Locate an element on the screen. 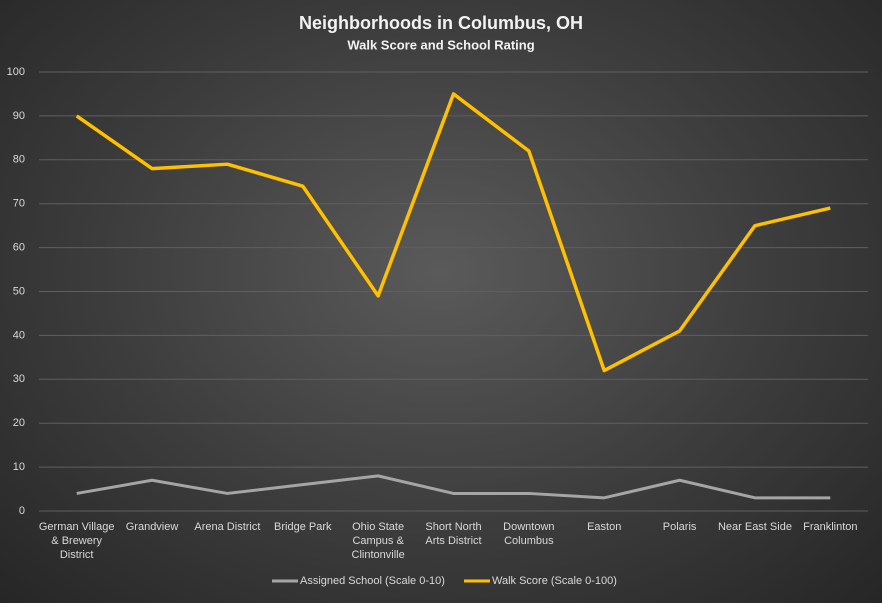 The width and height of the screenshot is (882, 603). x-tick-label: Polaris is located at coordinates (679, 527).